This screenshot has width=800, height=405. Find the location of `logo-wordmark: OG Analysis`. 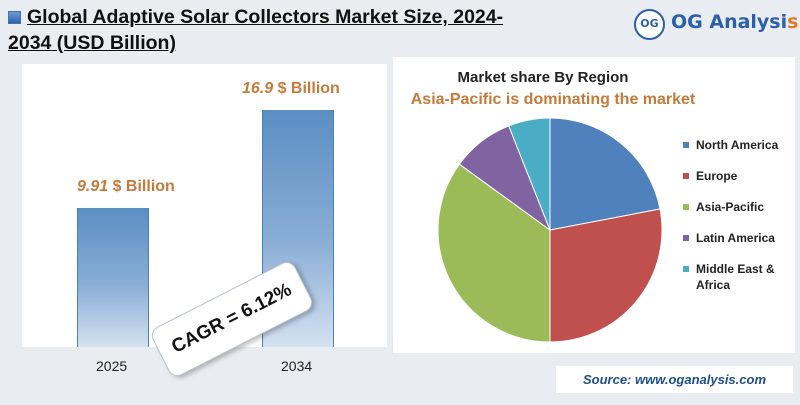

logo-wordmark: OG Analysis is located at coordinates (734, 22).